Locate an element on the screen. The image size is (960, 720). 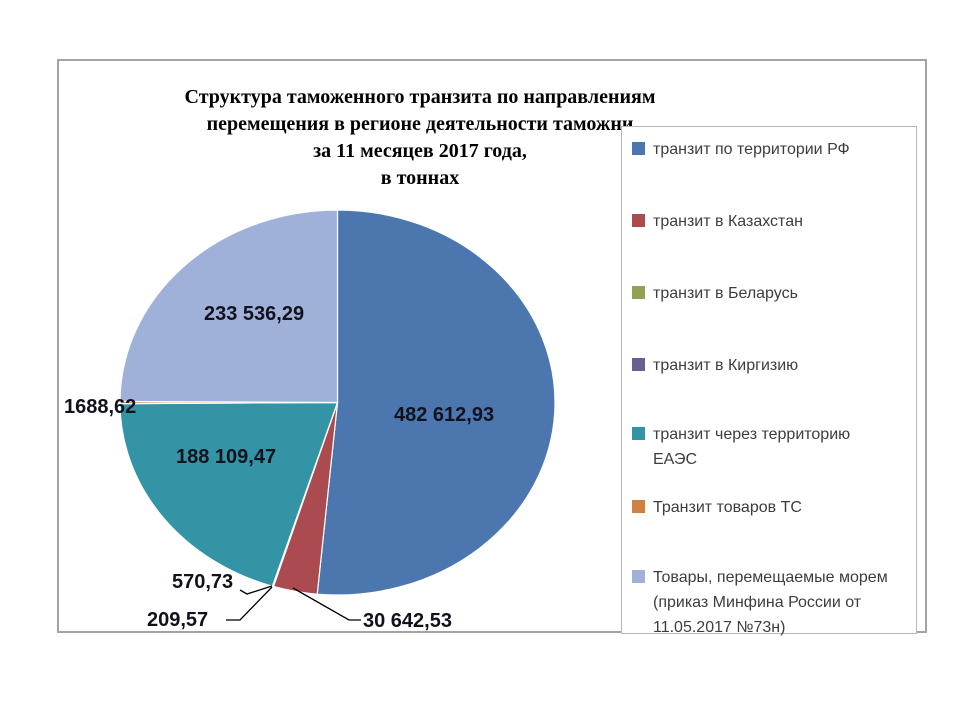
legend-item-kyrgyzstan: транзит в Киргизию is located at coordinates (761, 365).